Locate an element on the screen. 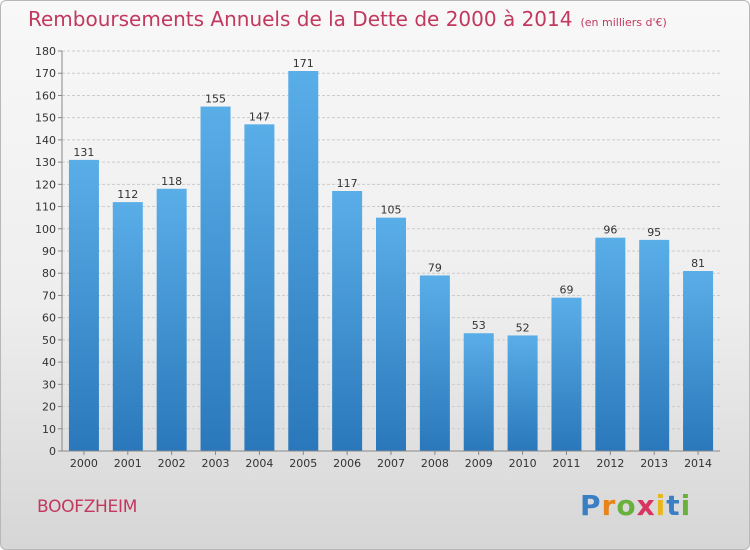  ytick-label-100: 100 is located at coordinates (45, 229).